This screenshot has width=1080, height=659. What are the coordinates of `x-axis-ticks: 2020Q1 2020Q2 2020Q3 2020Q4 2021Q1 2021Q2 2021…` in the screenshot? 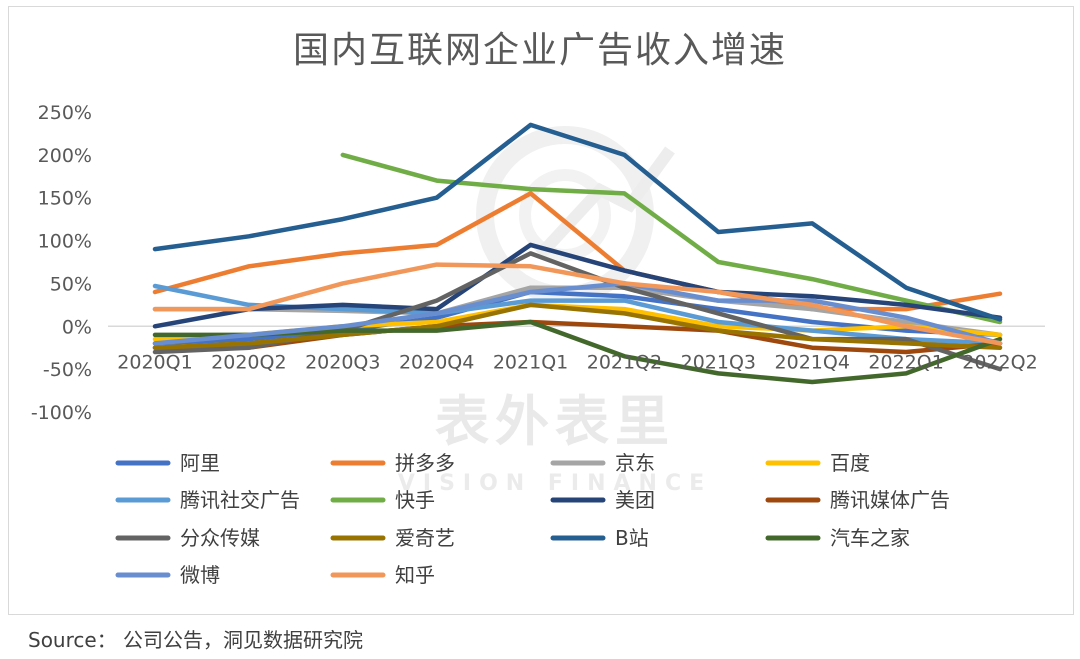 It's located at (577, 362).